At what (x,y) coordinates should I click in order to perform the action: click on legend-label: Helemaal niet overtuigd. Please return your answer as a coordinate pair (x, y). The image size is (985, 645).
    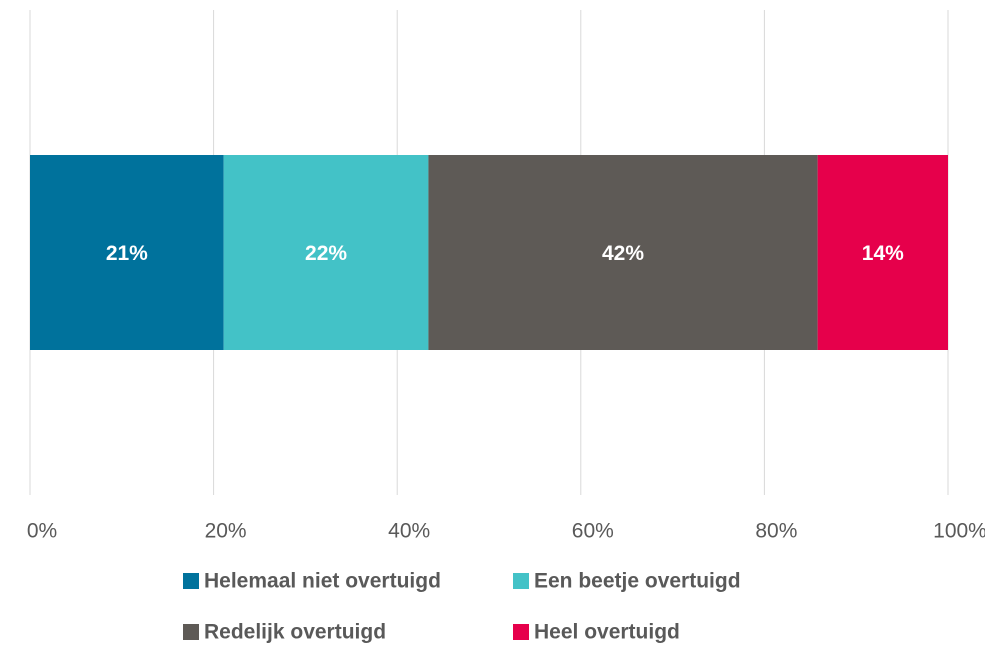
    Looking at the image, I should click on (322, 581).